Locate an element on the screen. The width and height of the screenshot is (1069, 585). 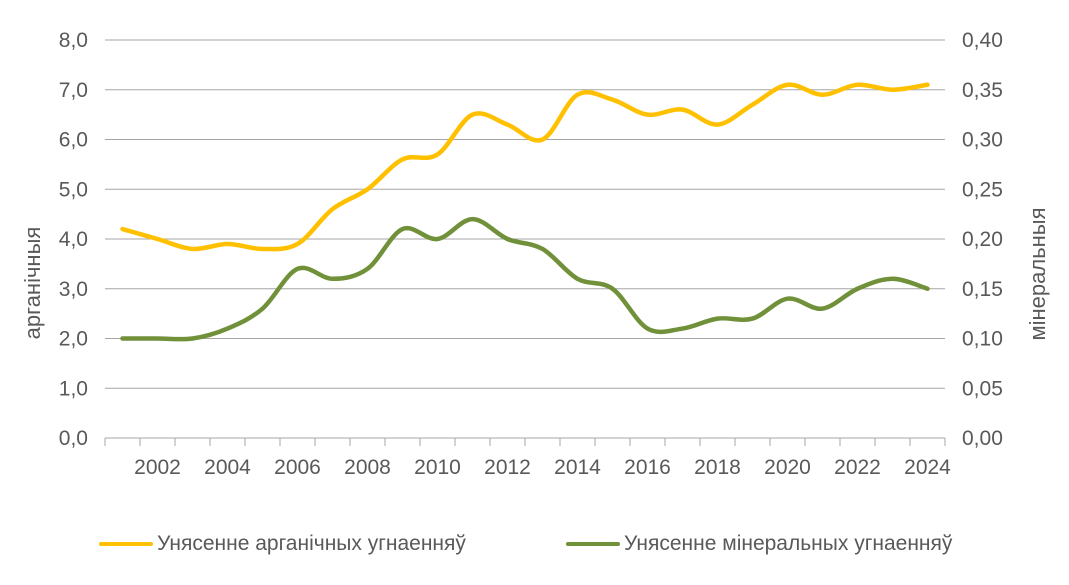
y-left-tick-label: 6,0 is located at coordinates (73, 140).